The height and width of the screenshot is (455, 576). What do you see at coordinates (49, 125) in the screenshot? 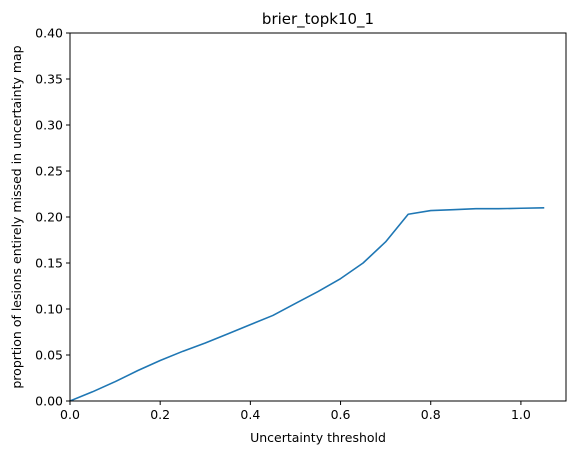
I see `y-tick-label: 0.30` at bounding box center [49, 125].